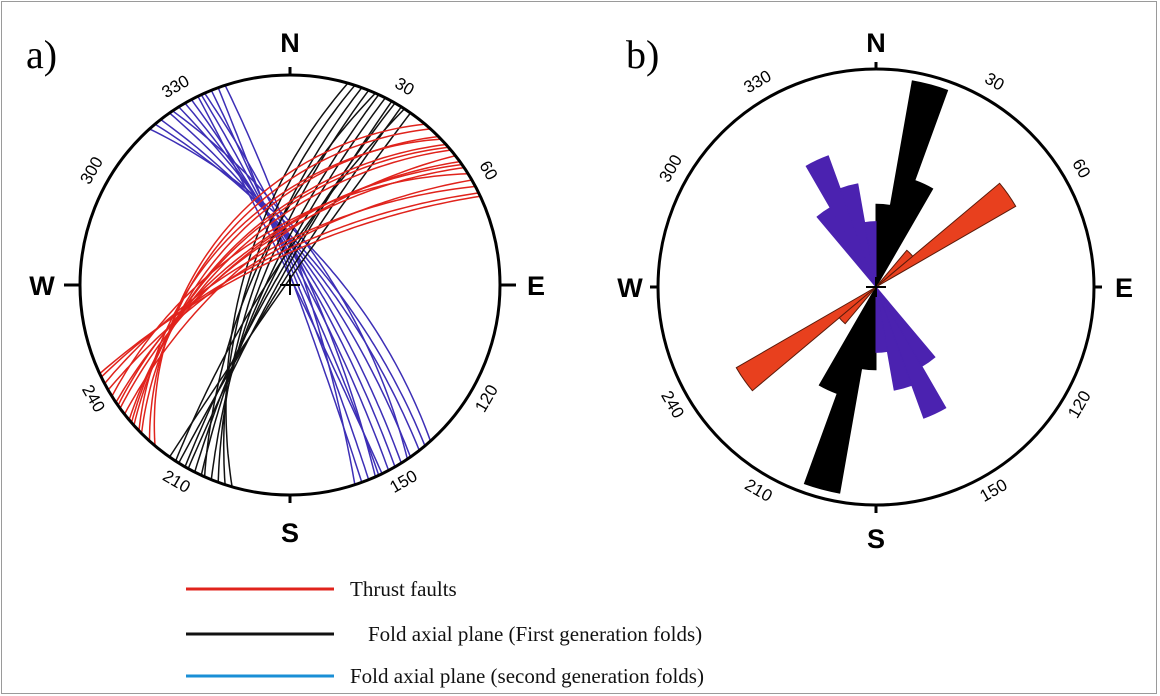 This screenshot has height=696, width=1160. I want to click on panel-b-degree-label-120: 120, so click(1079, 404).